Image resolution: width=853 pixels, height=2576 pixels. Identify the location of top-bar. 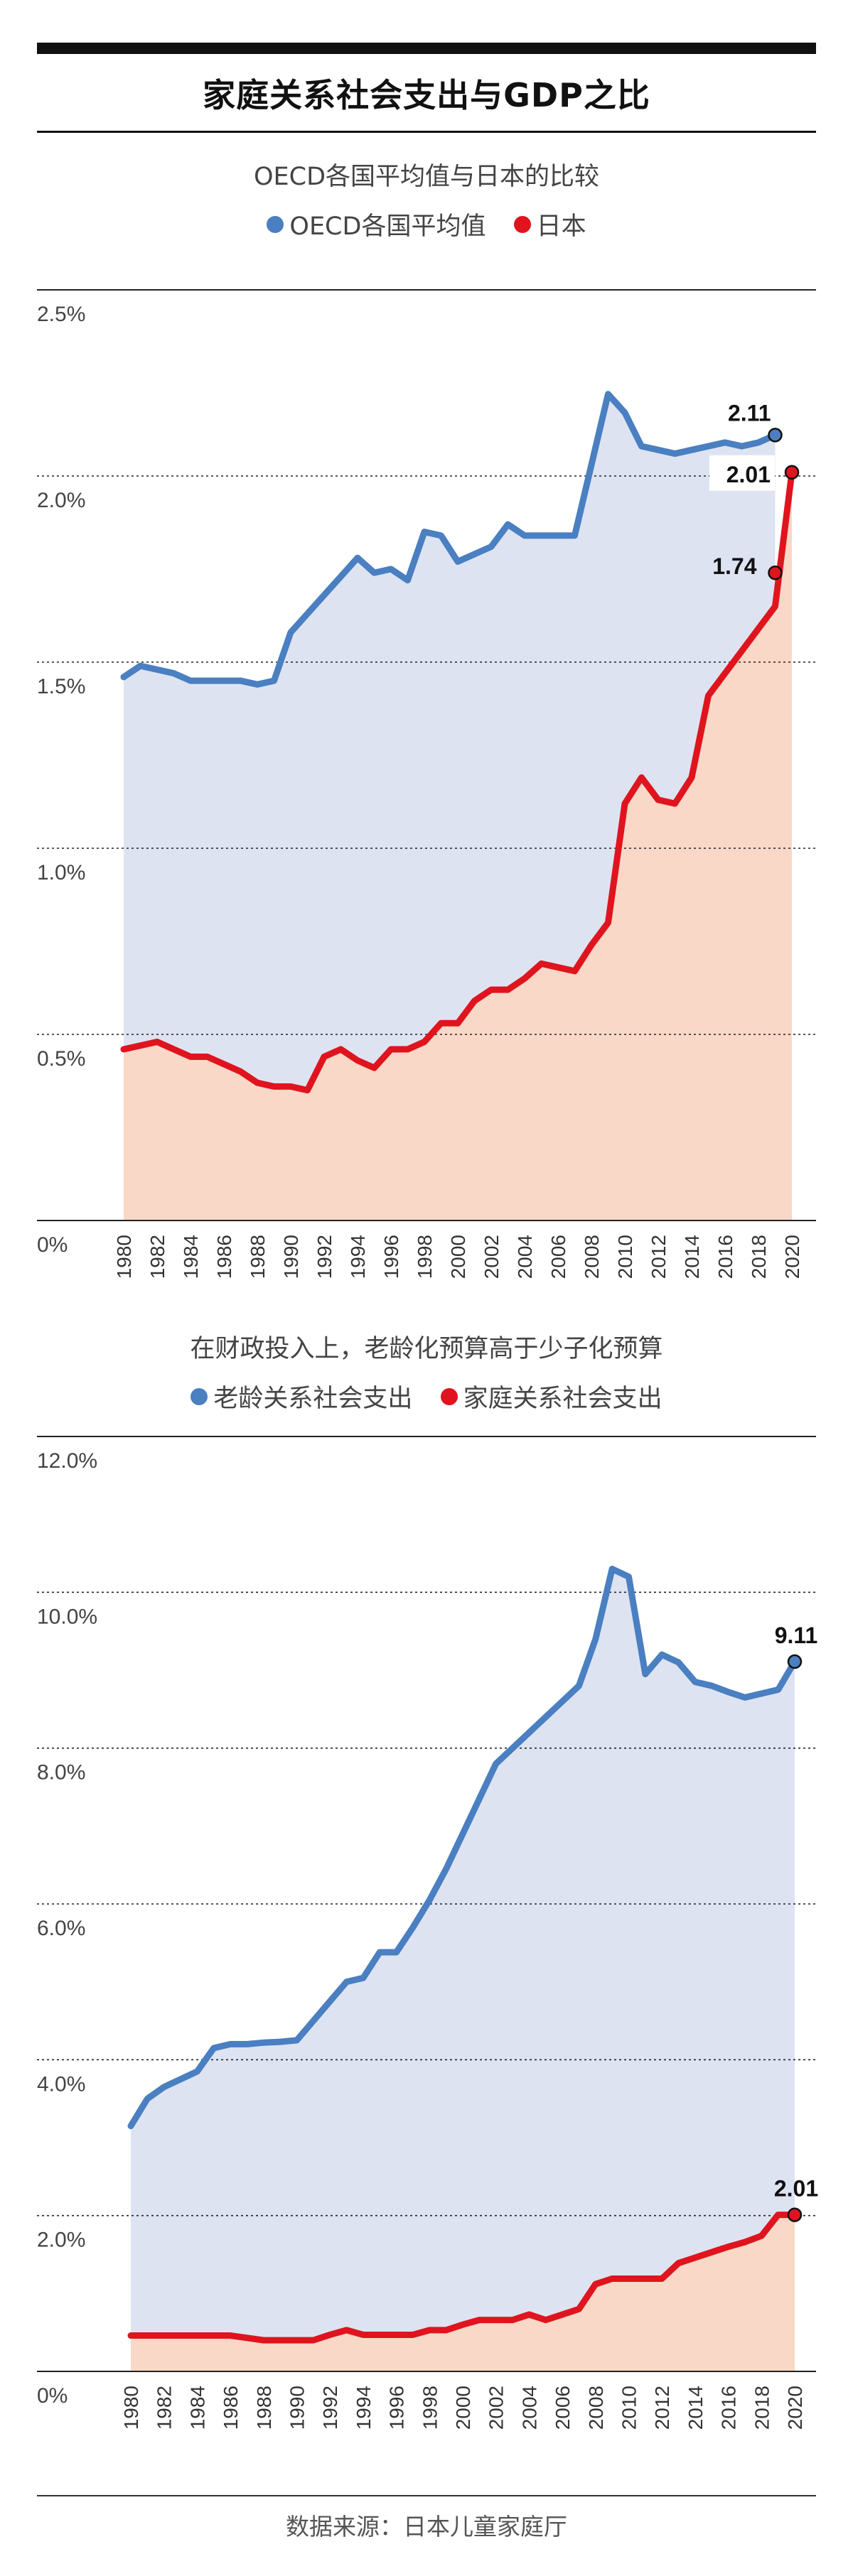
(426, 48).